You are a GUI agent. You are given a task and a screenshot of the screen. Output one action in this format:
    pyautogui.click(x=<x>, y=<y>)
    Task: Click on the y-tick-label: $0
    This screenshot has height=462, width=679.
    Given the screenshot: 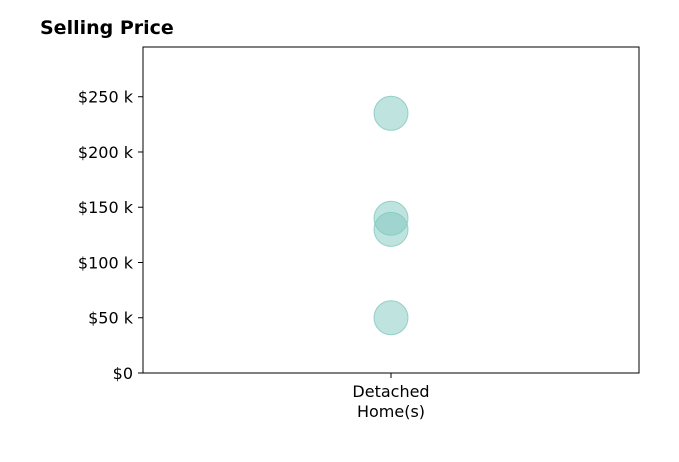 What is the action you would take?
    pyautogui.click(x=123, y=373)
    